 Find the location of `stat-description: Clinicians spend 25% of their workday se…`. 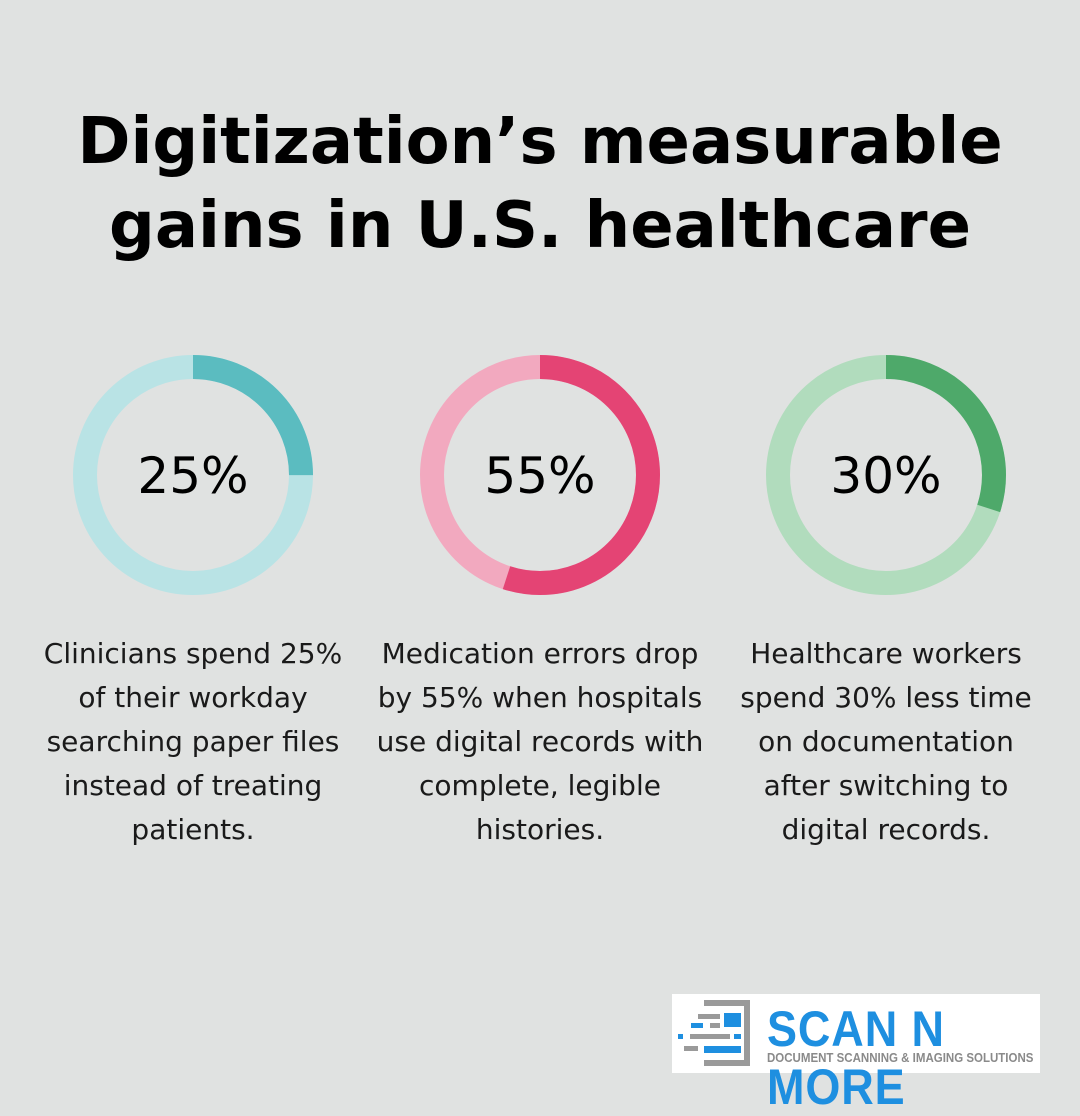

stat-description: Clinicians spend 25% of their workday se… is located at coordinates (193, 741).